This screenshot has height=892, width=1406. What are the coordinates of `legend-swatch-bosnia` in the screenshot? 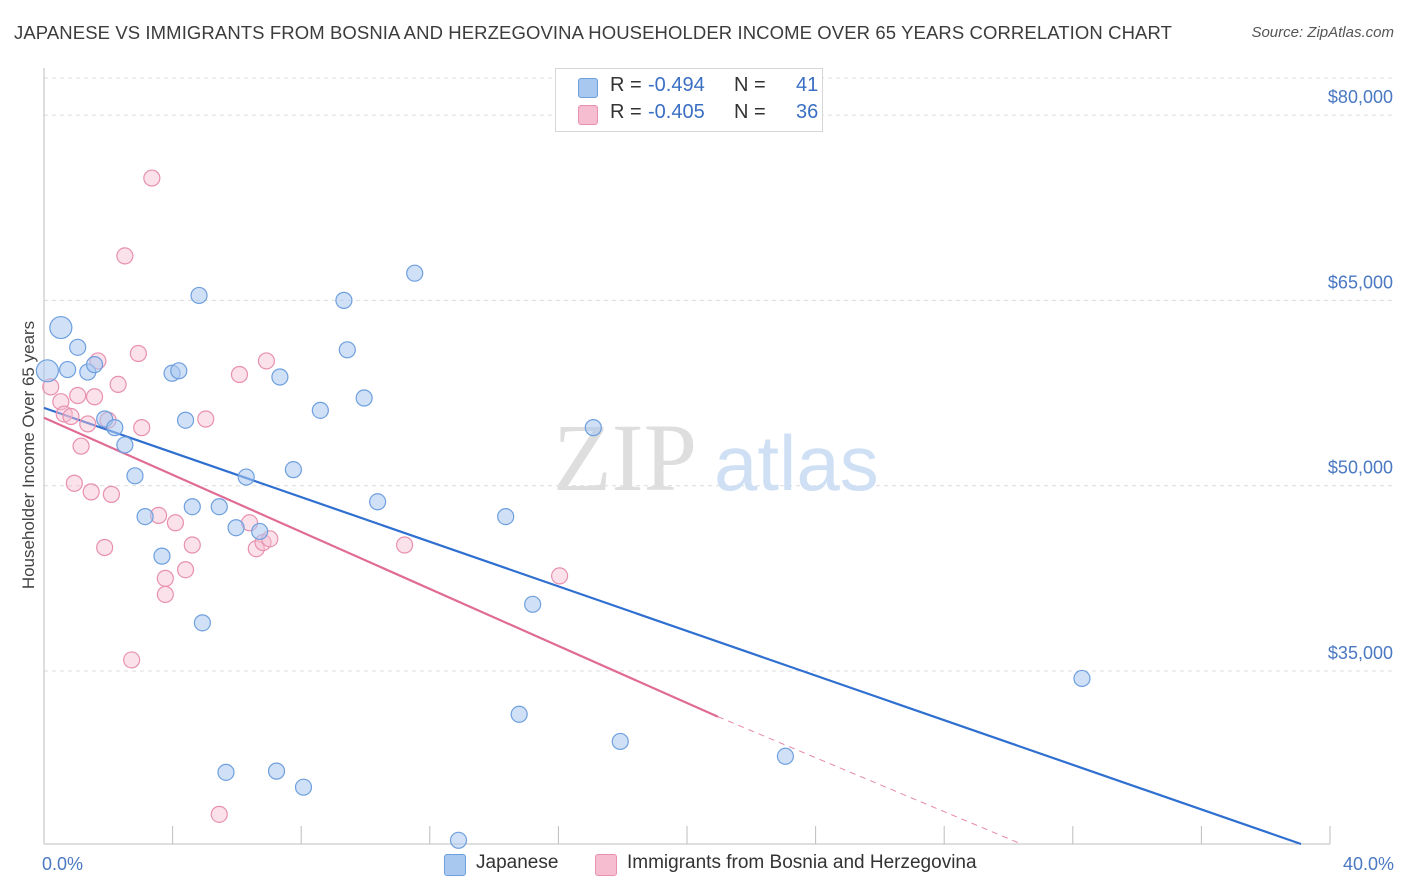 It's located at (588, 115).